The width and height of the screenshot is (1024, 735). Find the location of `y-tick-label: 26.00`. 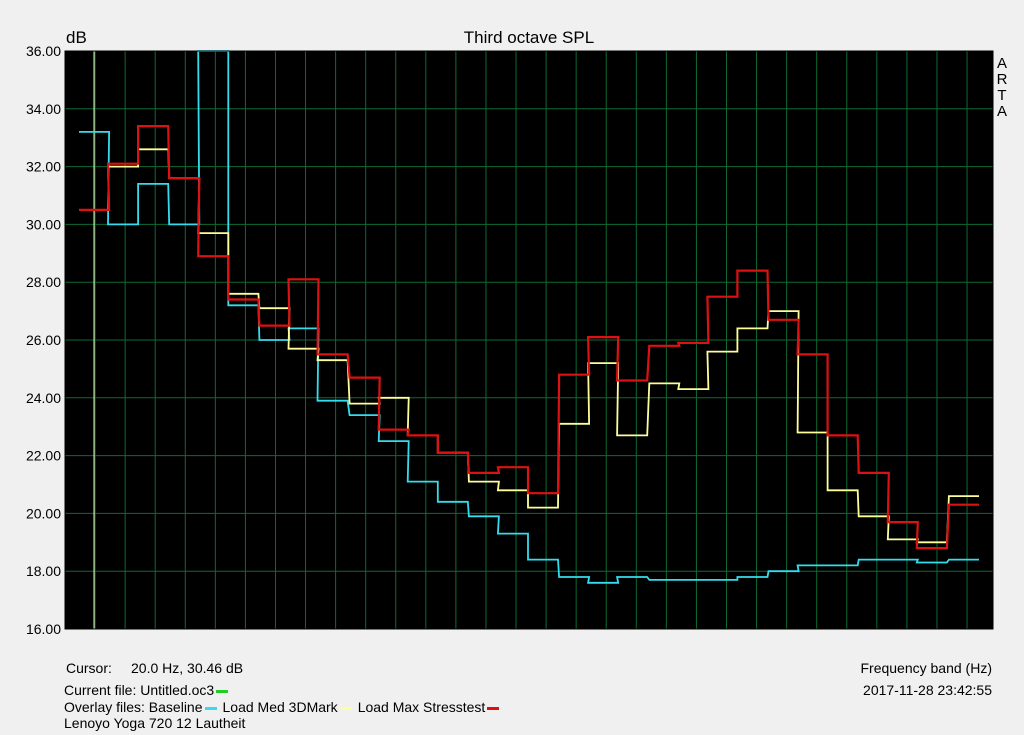

y-tick-label: 26.00 is located at coordinates (43, 340).